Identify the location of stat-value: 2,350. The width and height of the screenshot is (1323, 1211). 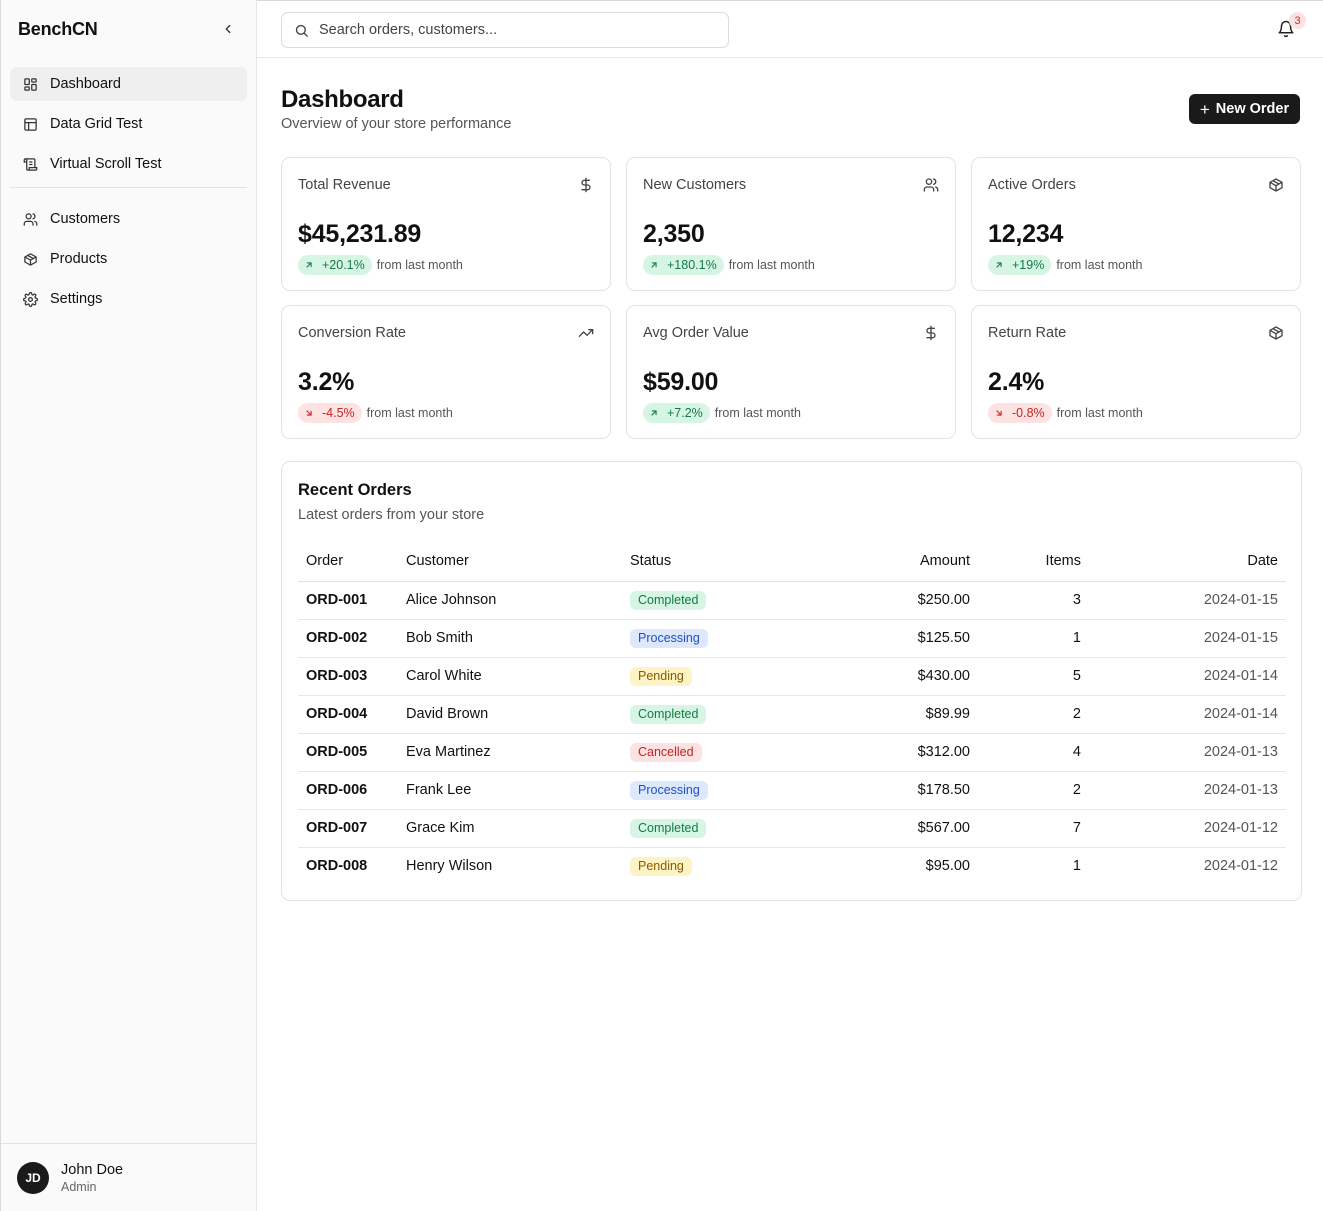
(674, 234).